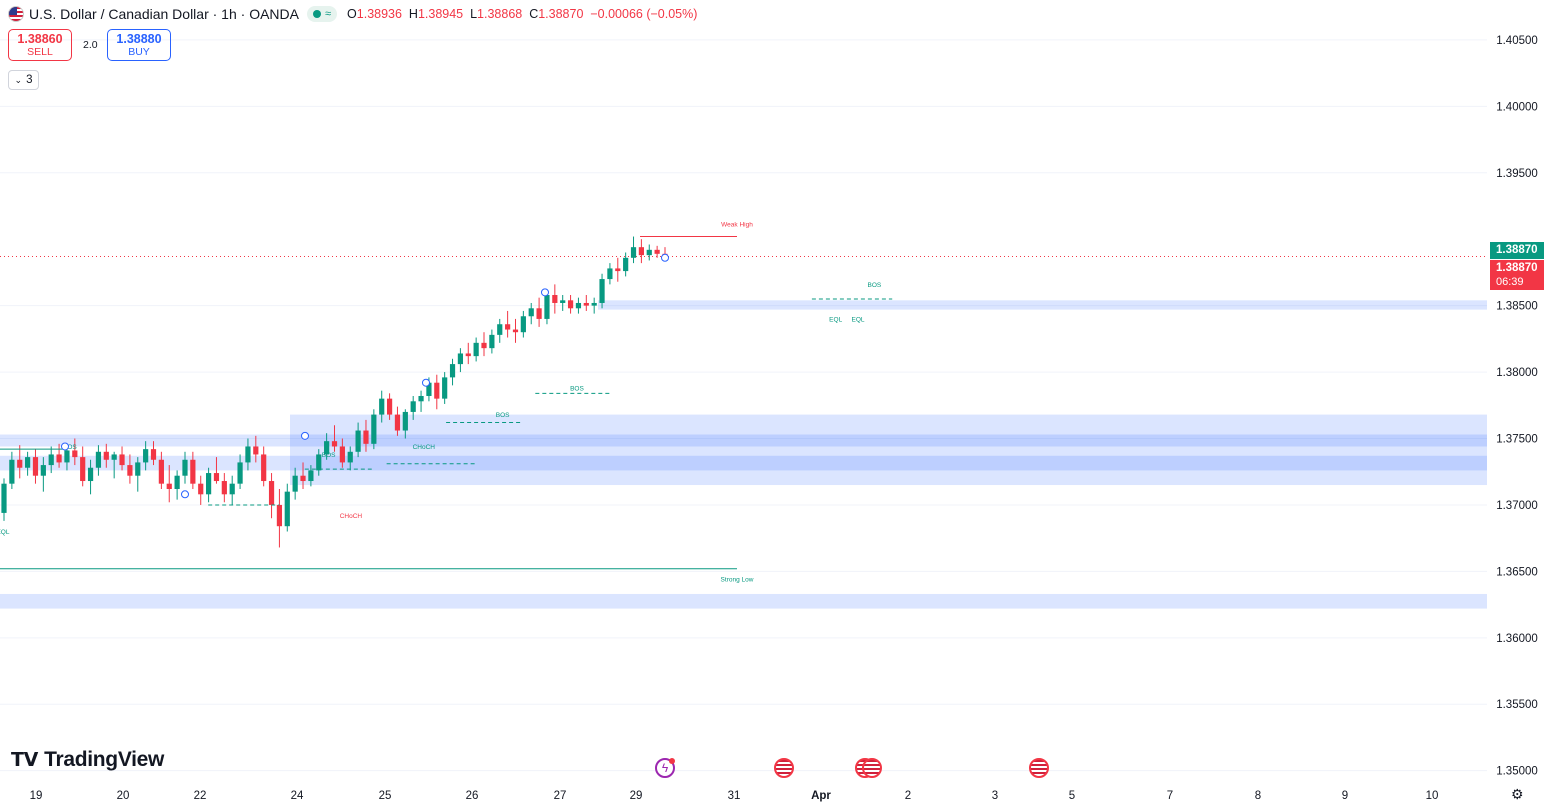 The image size is (1547, 806). Describe the element at coordinates (1517, 268) in the screenshot. I see `current-price-value: 1.38870` at that location.